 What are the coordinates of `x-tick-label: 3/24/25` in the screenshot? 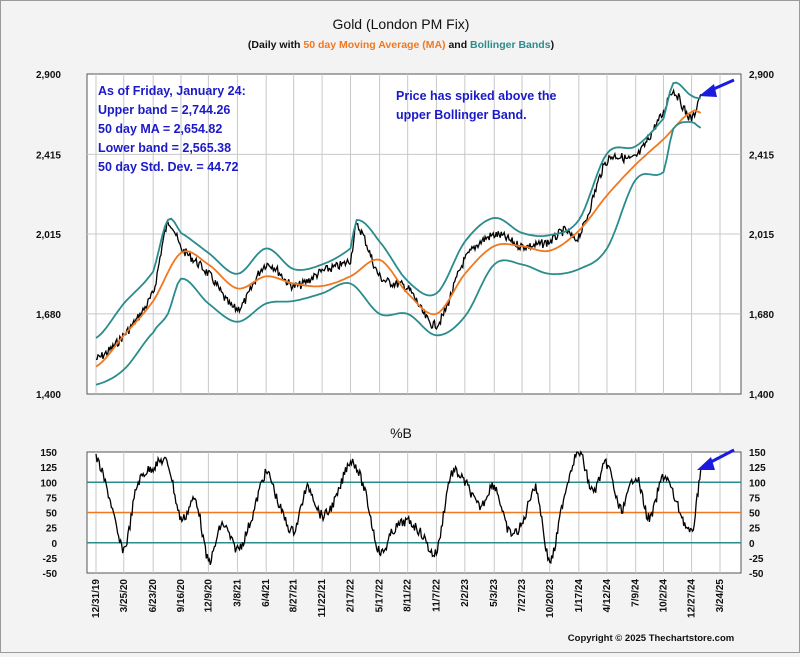 It's located at (720, 596).